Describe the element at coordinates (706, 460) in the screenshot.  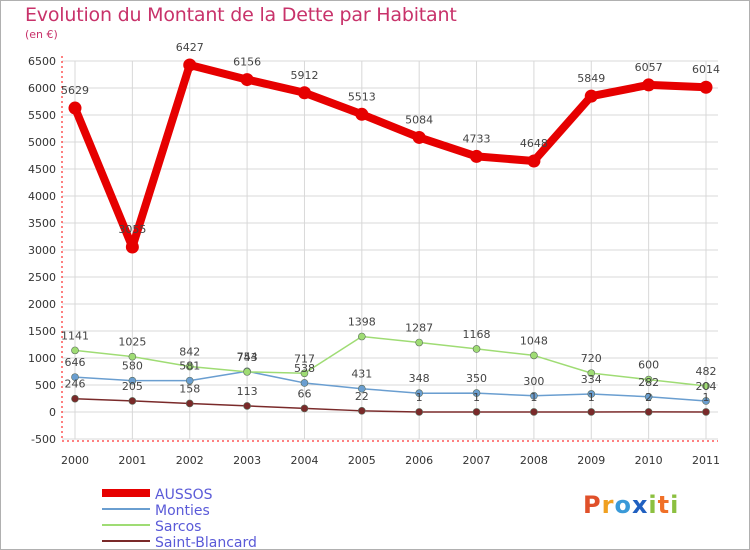
I see `x-tick-label: 2011` at that location.